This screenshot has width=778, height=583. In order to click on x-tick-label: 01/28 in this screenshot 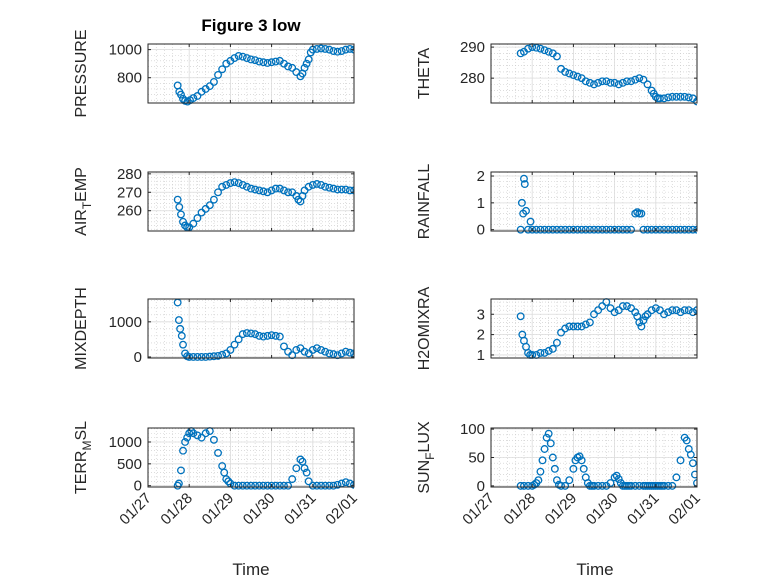, I will do `click(519, 509)`.